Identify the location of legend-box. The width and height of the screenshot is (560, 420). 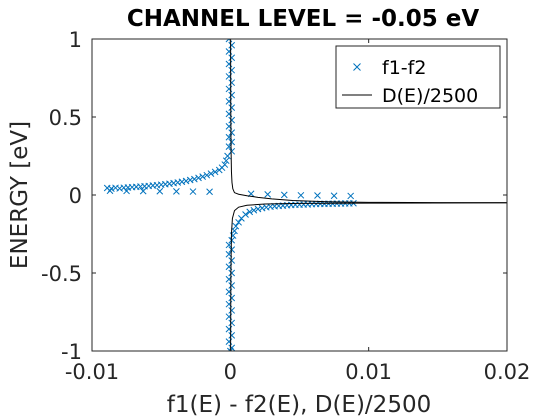
(418, 77).